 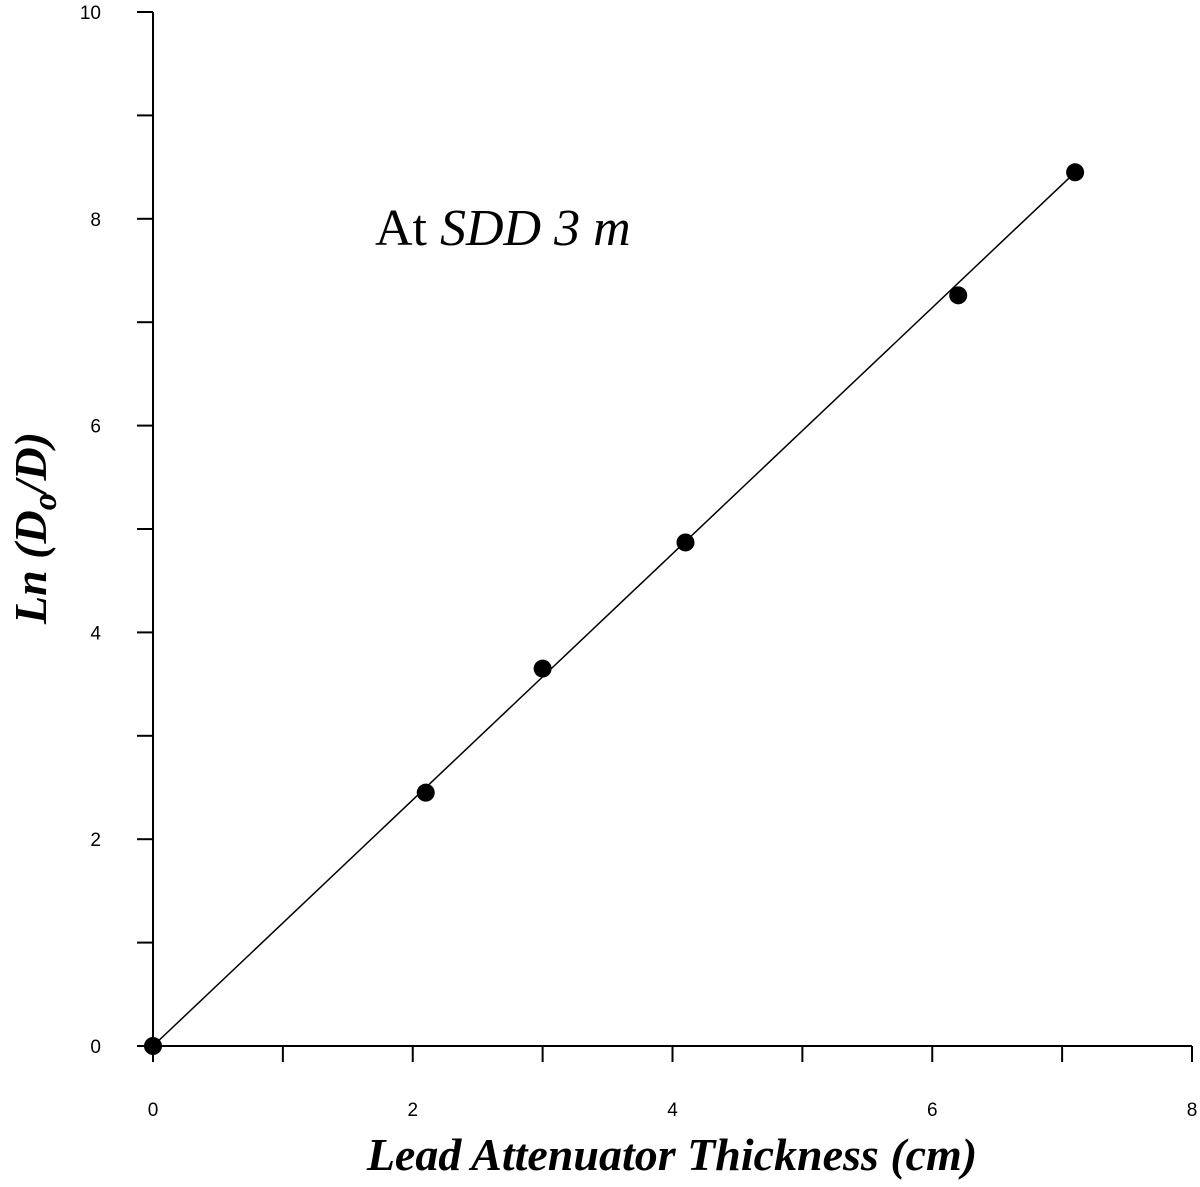 I want to click on annotation-italic: SDD 3 m, so click(x=535, y=228).